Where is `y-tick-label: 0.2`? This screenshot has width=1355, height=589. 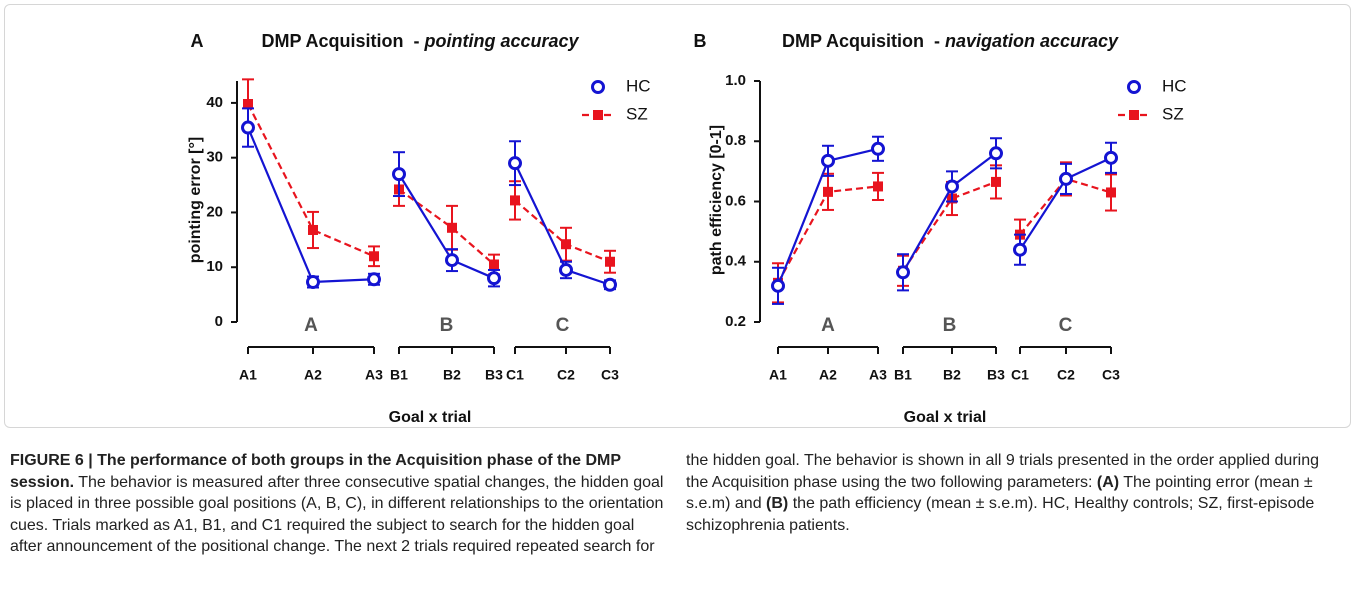 y-tick-label: 0.2 is located at coordinates (735, 321).